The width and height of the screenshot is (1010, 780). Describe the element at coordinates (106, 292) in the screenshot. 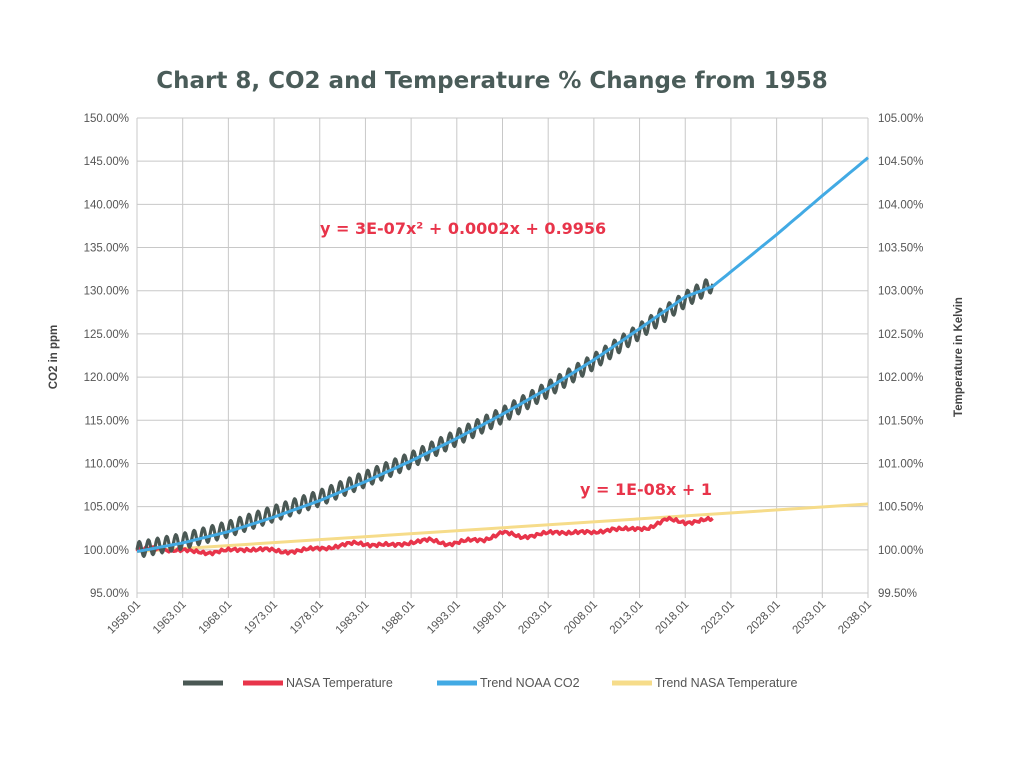

I see `y-left-tick-label: 130.00%` at that location.